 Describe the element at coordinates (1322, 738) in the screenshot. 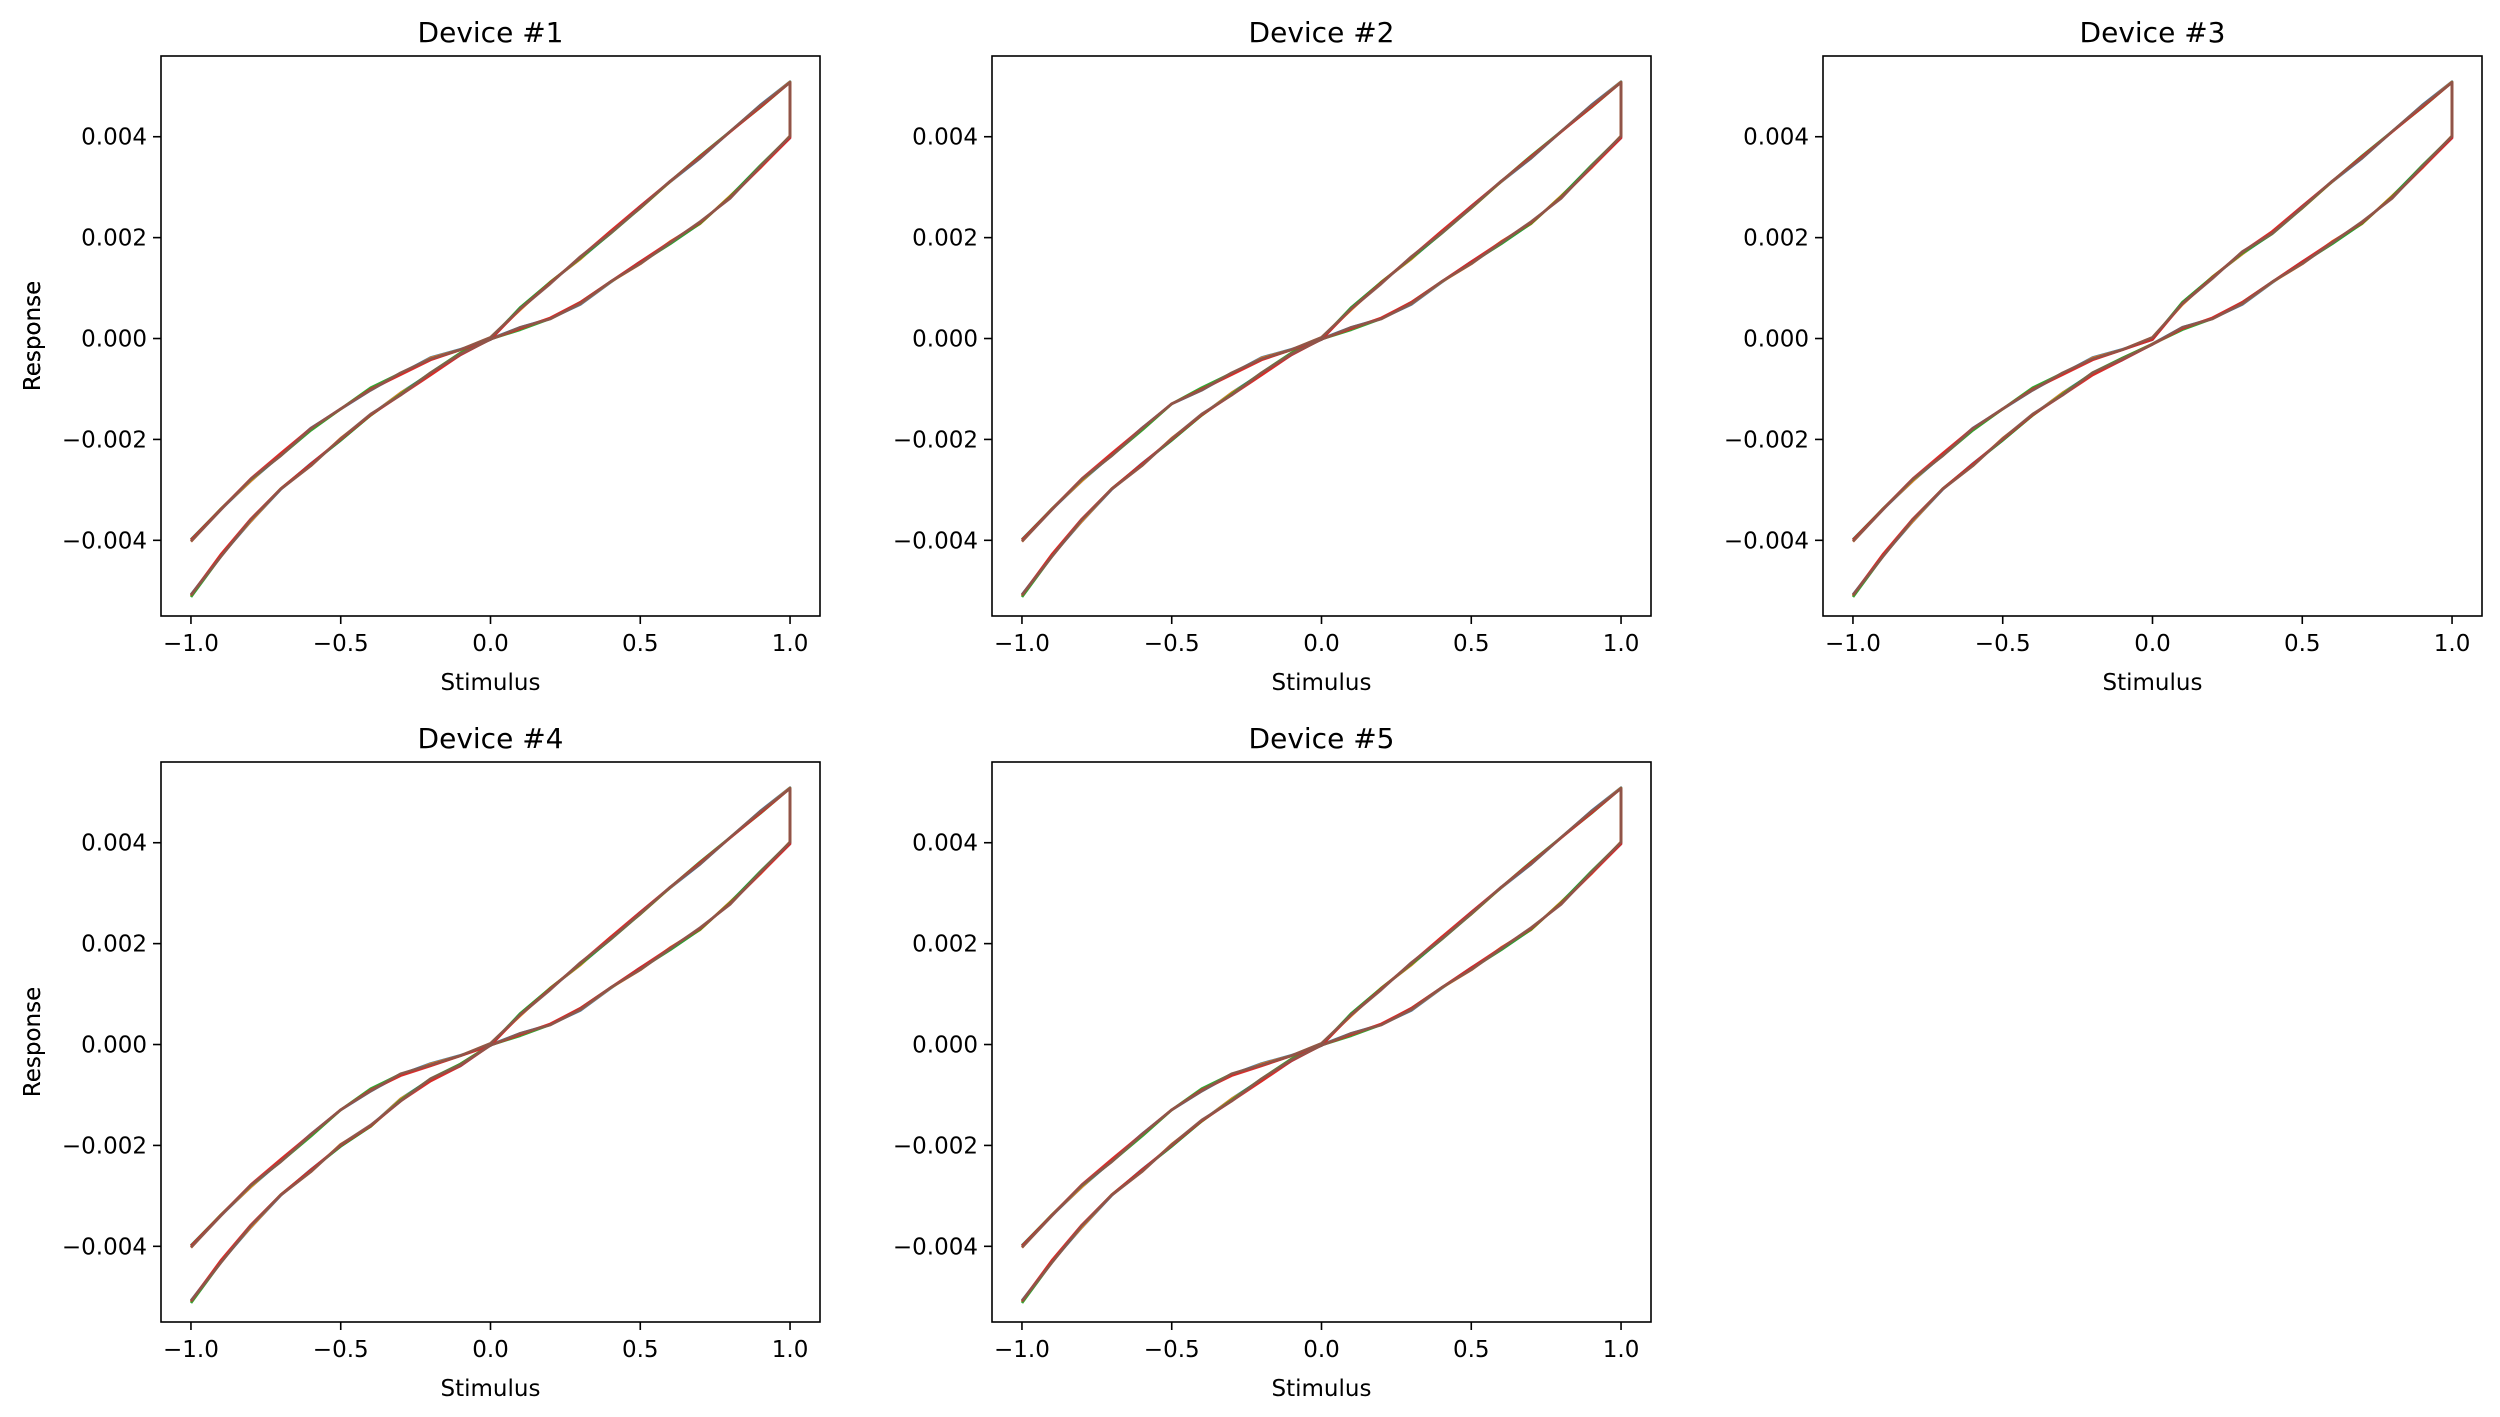

I see `chart-title: Device #5` at that location.